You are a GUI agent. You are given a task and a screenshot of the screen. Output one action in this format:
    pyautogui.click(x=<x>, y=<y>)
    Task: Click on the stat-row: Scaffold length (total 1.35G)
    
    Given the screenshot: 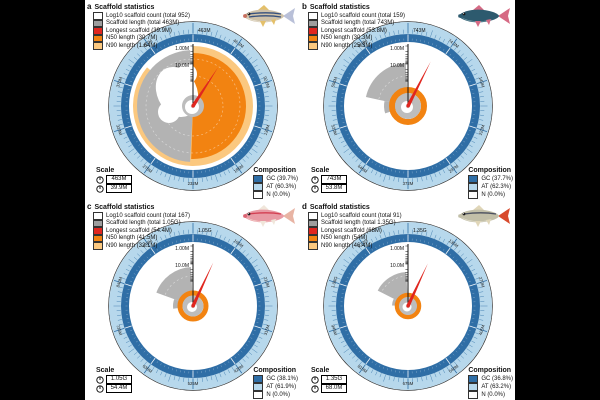 What is the action you would take?
    pyautogui.click(x=355, y=223)
    